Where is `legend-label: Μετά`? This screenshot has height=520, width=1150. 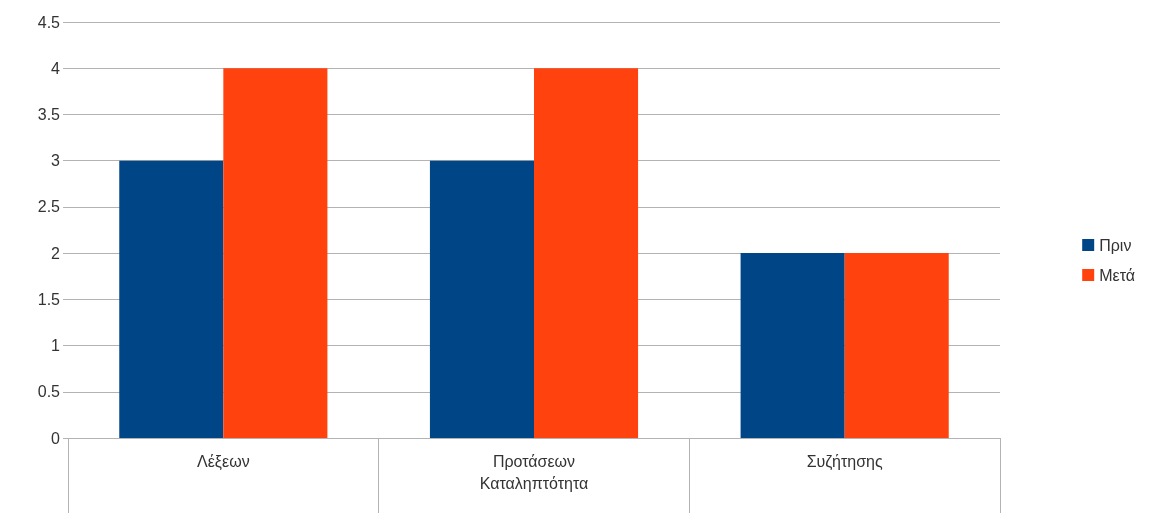
legend-label: Μετά is located at coordinates (1117, 275).